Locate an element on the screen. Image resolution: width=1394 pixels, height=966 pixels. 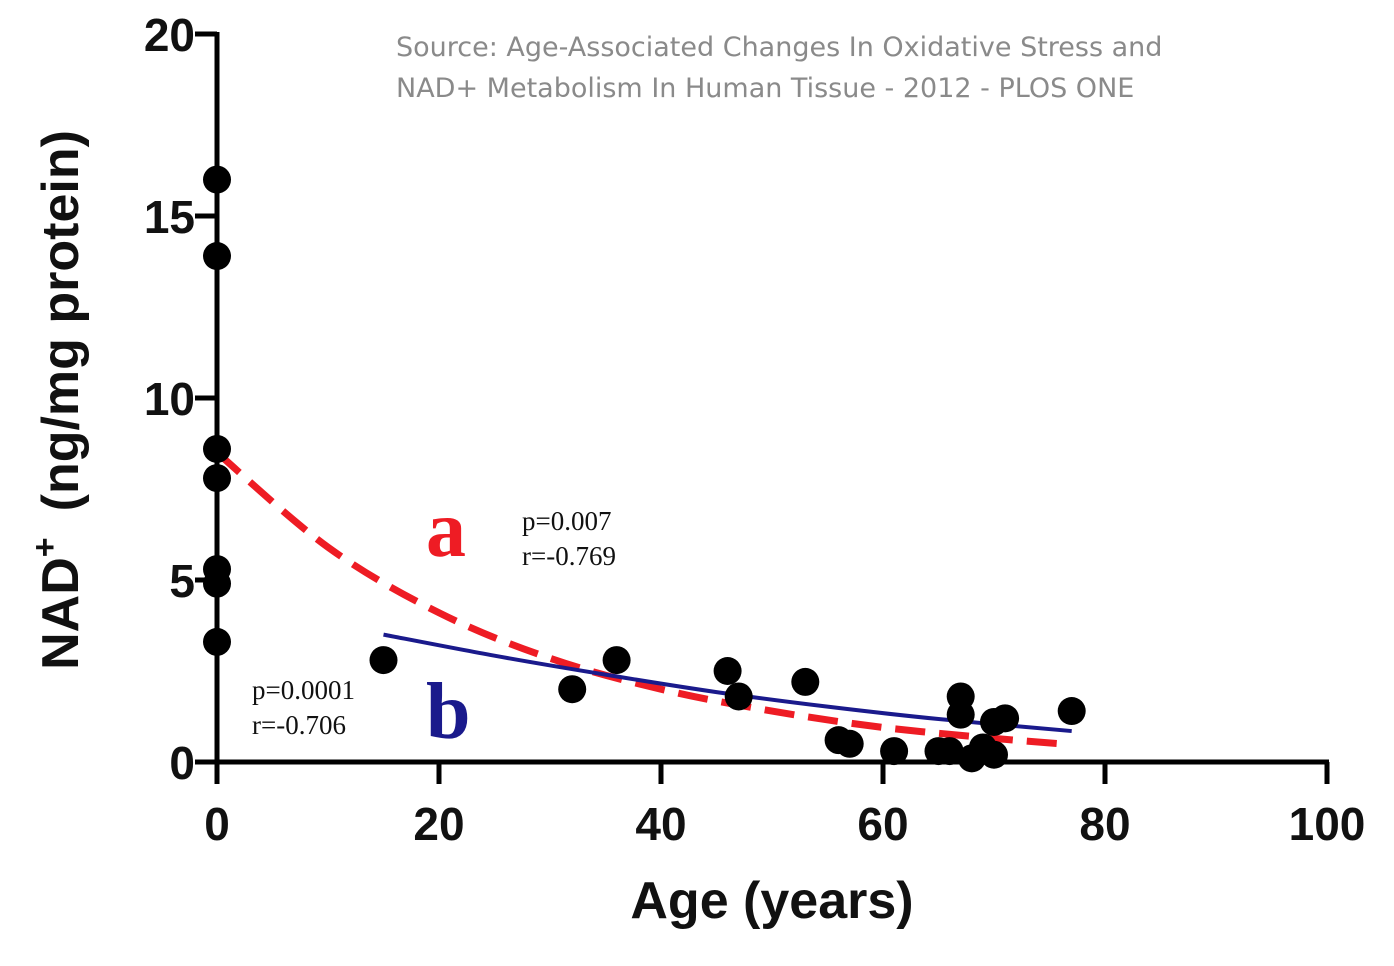
x-tick-label: 100 is located at coordinates (1327, 824).